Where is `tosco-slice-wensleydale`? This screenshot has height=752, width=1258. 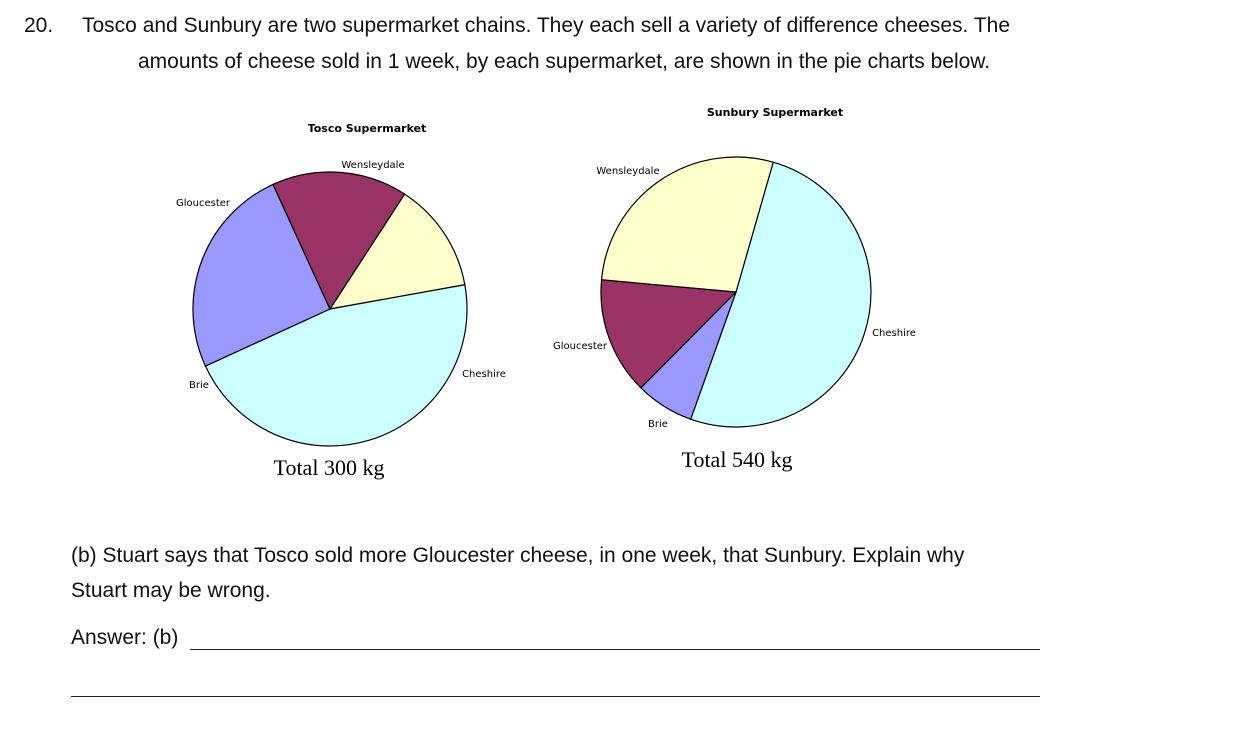
tosco-slice-wensleydale is located at coordinates (397, 251).